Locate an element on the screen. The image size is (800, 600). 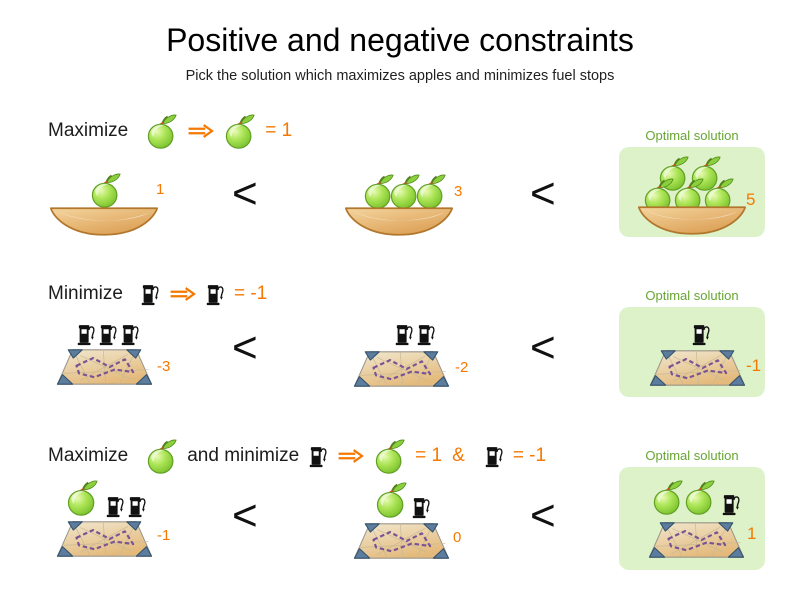
row2-verb: Minimize is located at coordinates (85, 293).